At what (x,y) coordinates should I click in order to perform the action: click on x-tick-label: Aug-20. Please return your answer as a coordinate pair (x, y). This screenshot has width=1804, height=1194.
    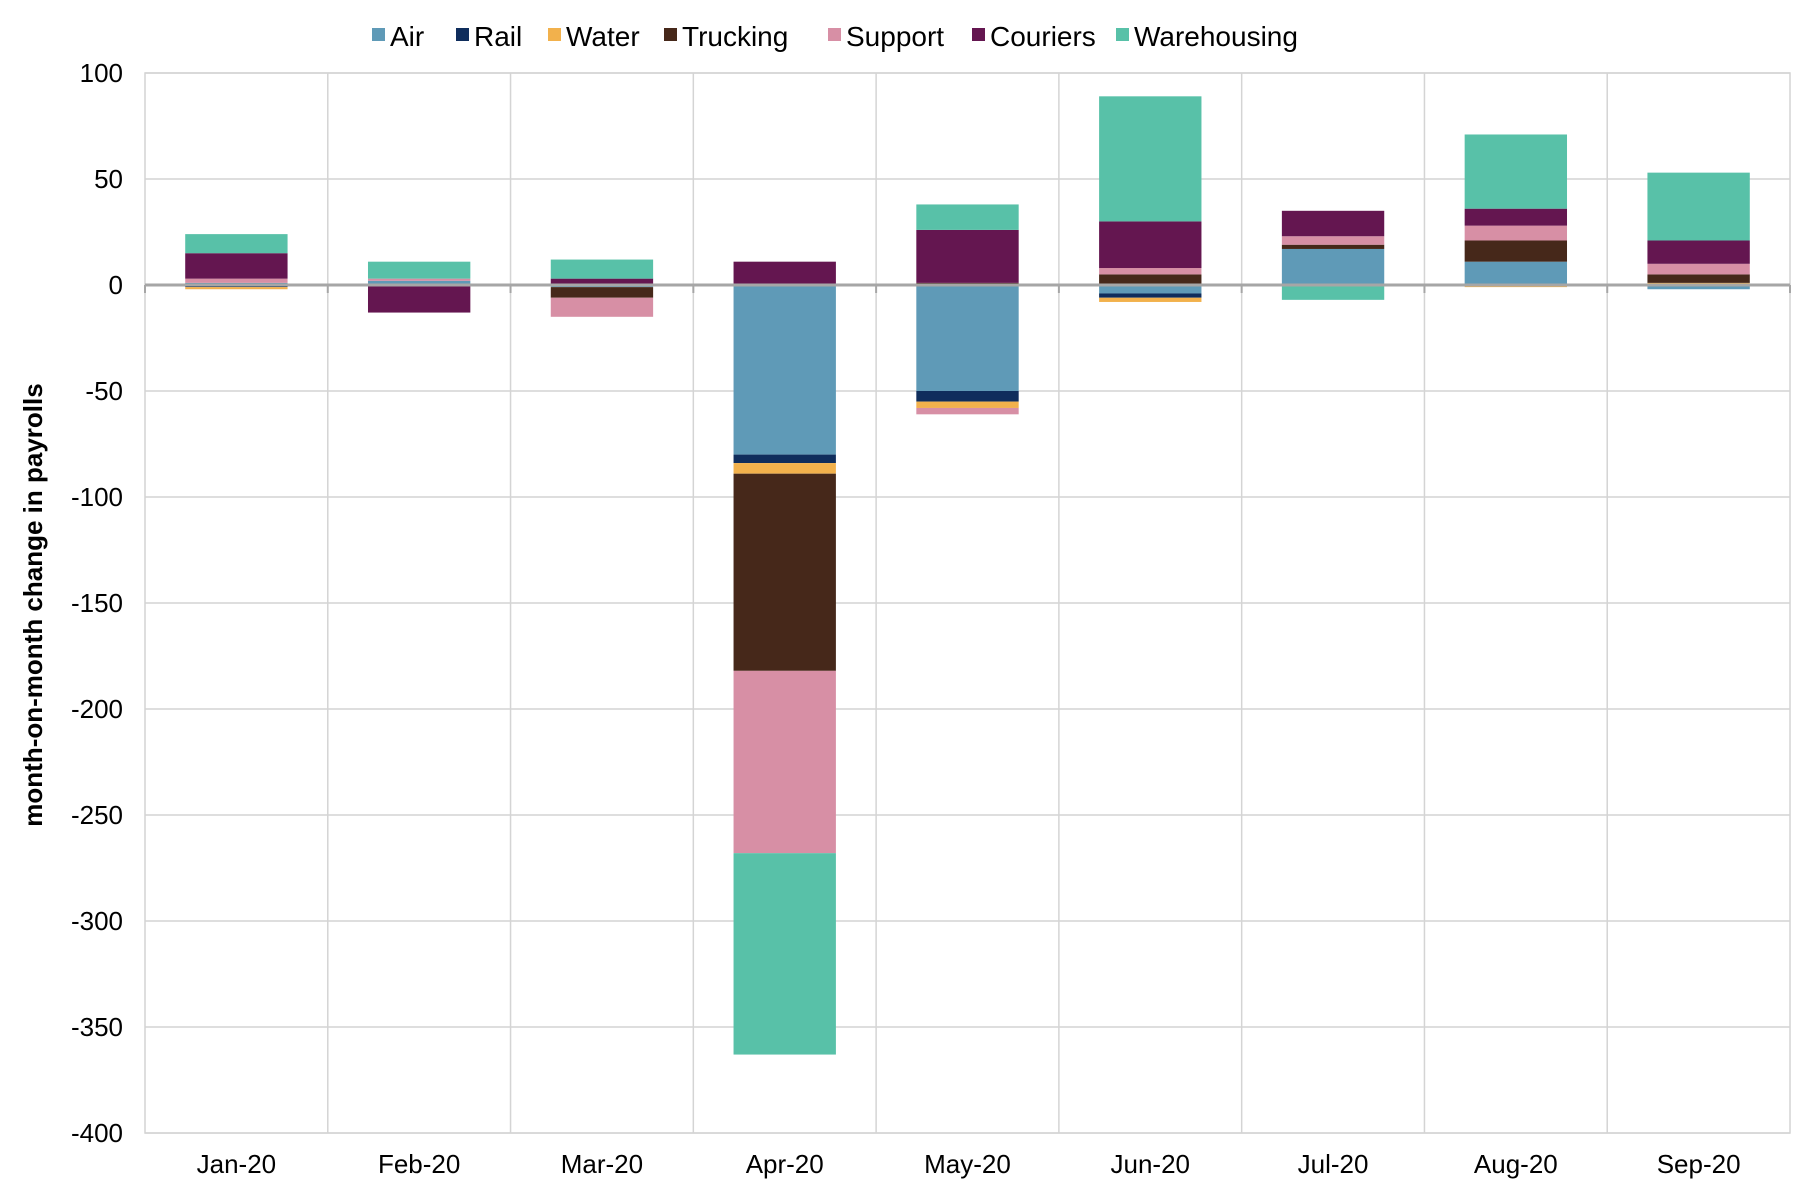
    Looking at the image, I should click on (1516, 1164).